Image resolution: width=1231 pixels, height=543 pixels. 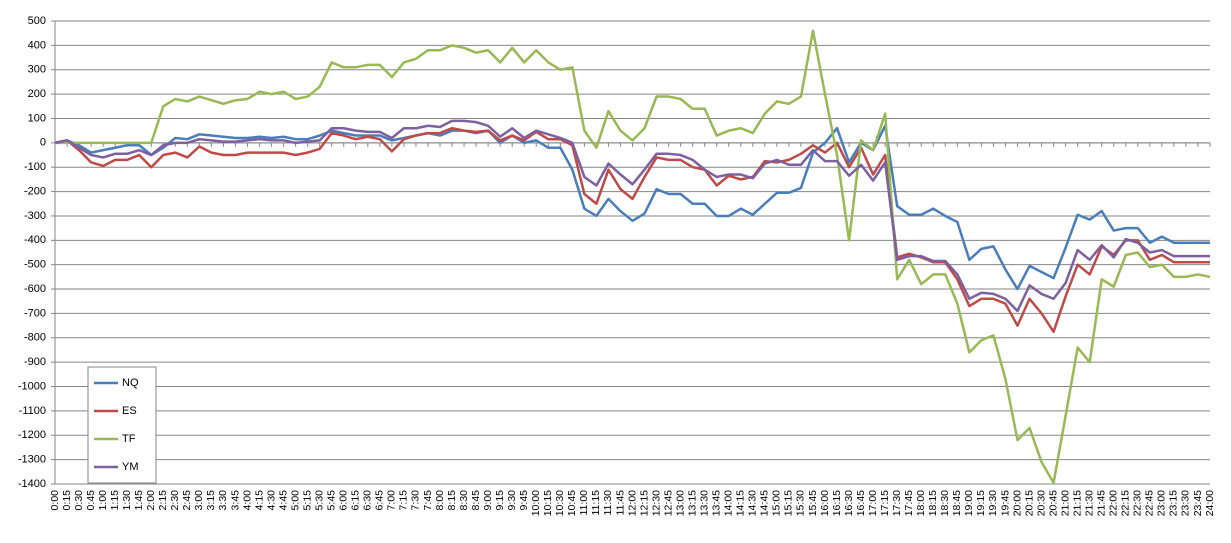 What do you see at coordinates (909, 503) in the screenshot?
I see `x-tick-label: 17:45` at bounding box center [909, 503].